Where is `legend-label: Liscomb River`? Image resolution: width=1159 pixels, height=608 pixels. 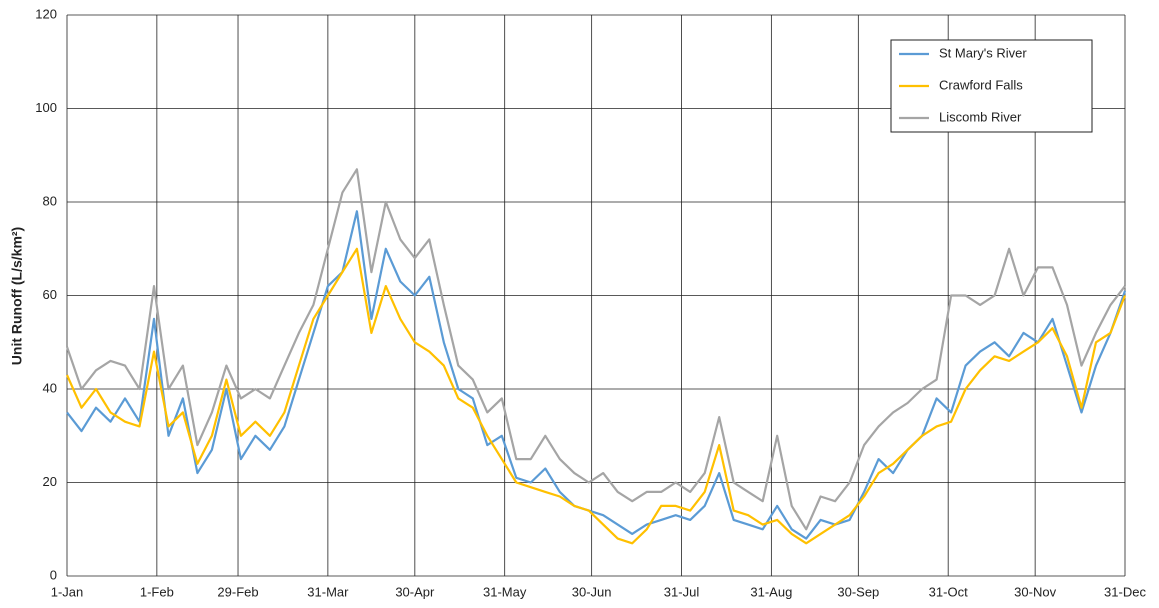 legend-label: Liscomb River is located at coordinates (980, 116).